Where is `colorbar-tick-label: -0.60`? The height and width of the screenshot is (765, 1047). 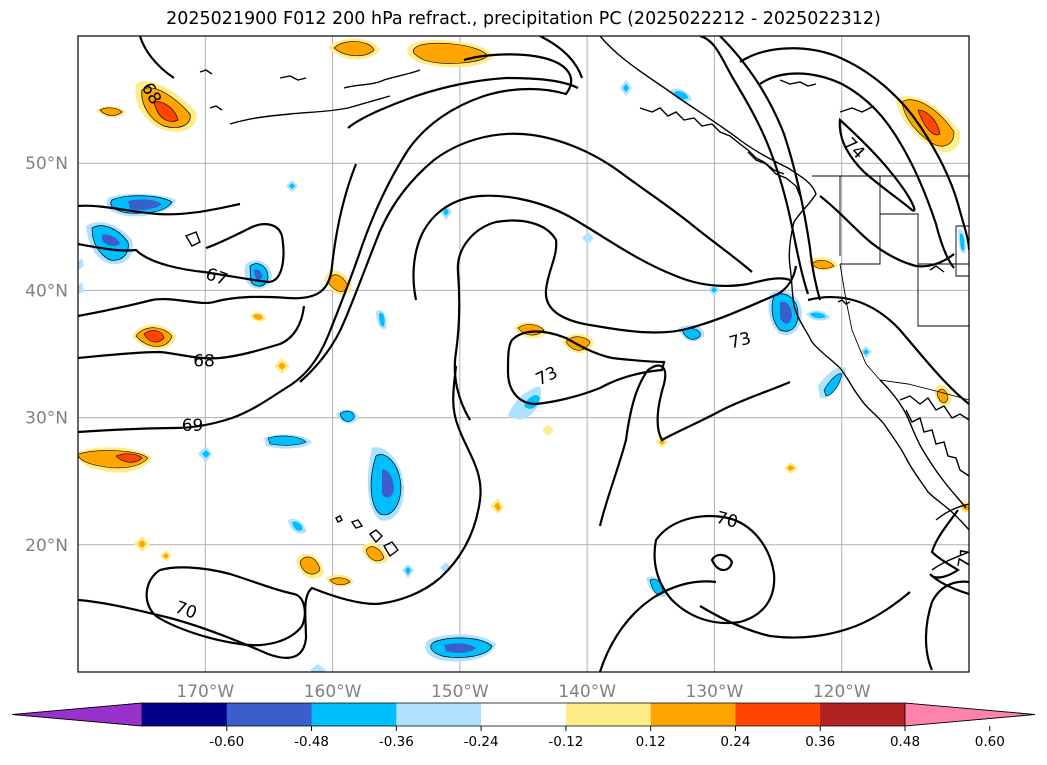 colorbar-tick-label: -0.60 is located at coordinates (226, 742).